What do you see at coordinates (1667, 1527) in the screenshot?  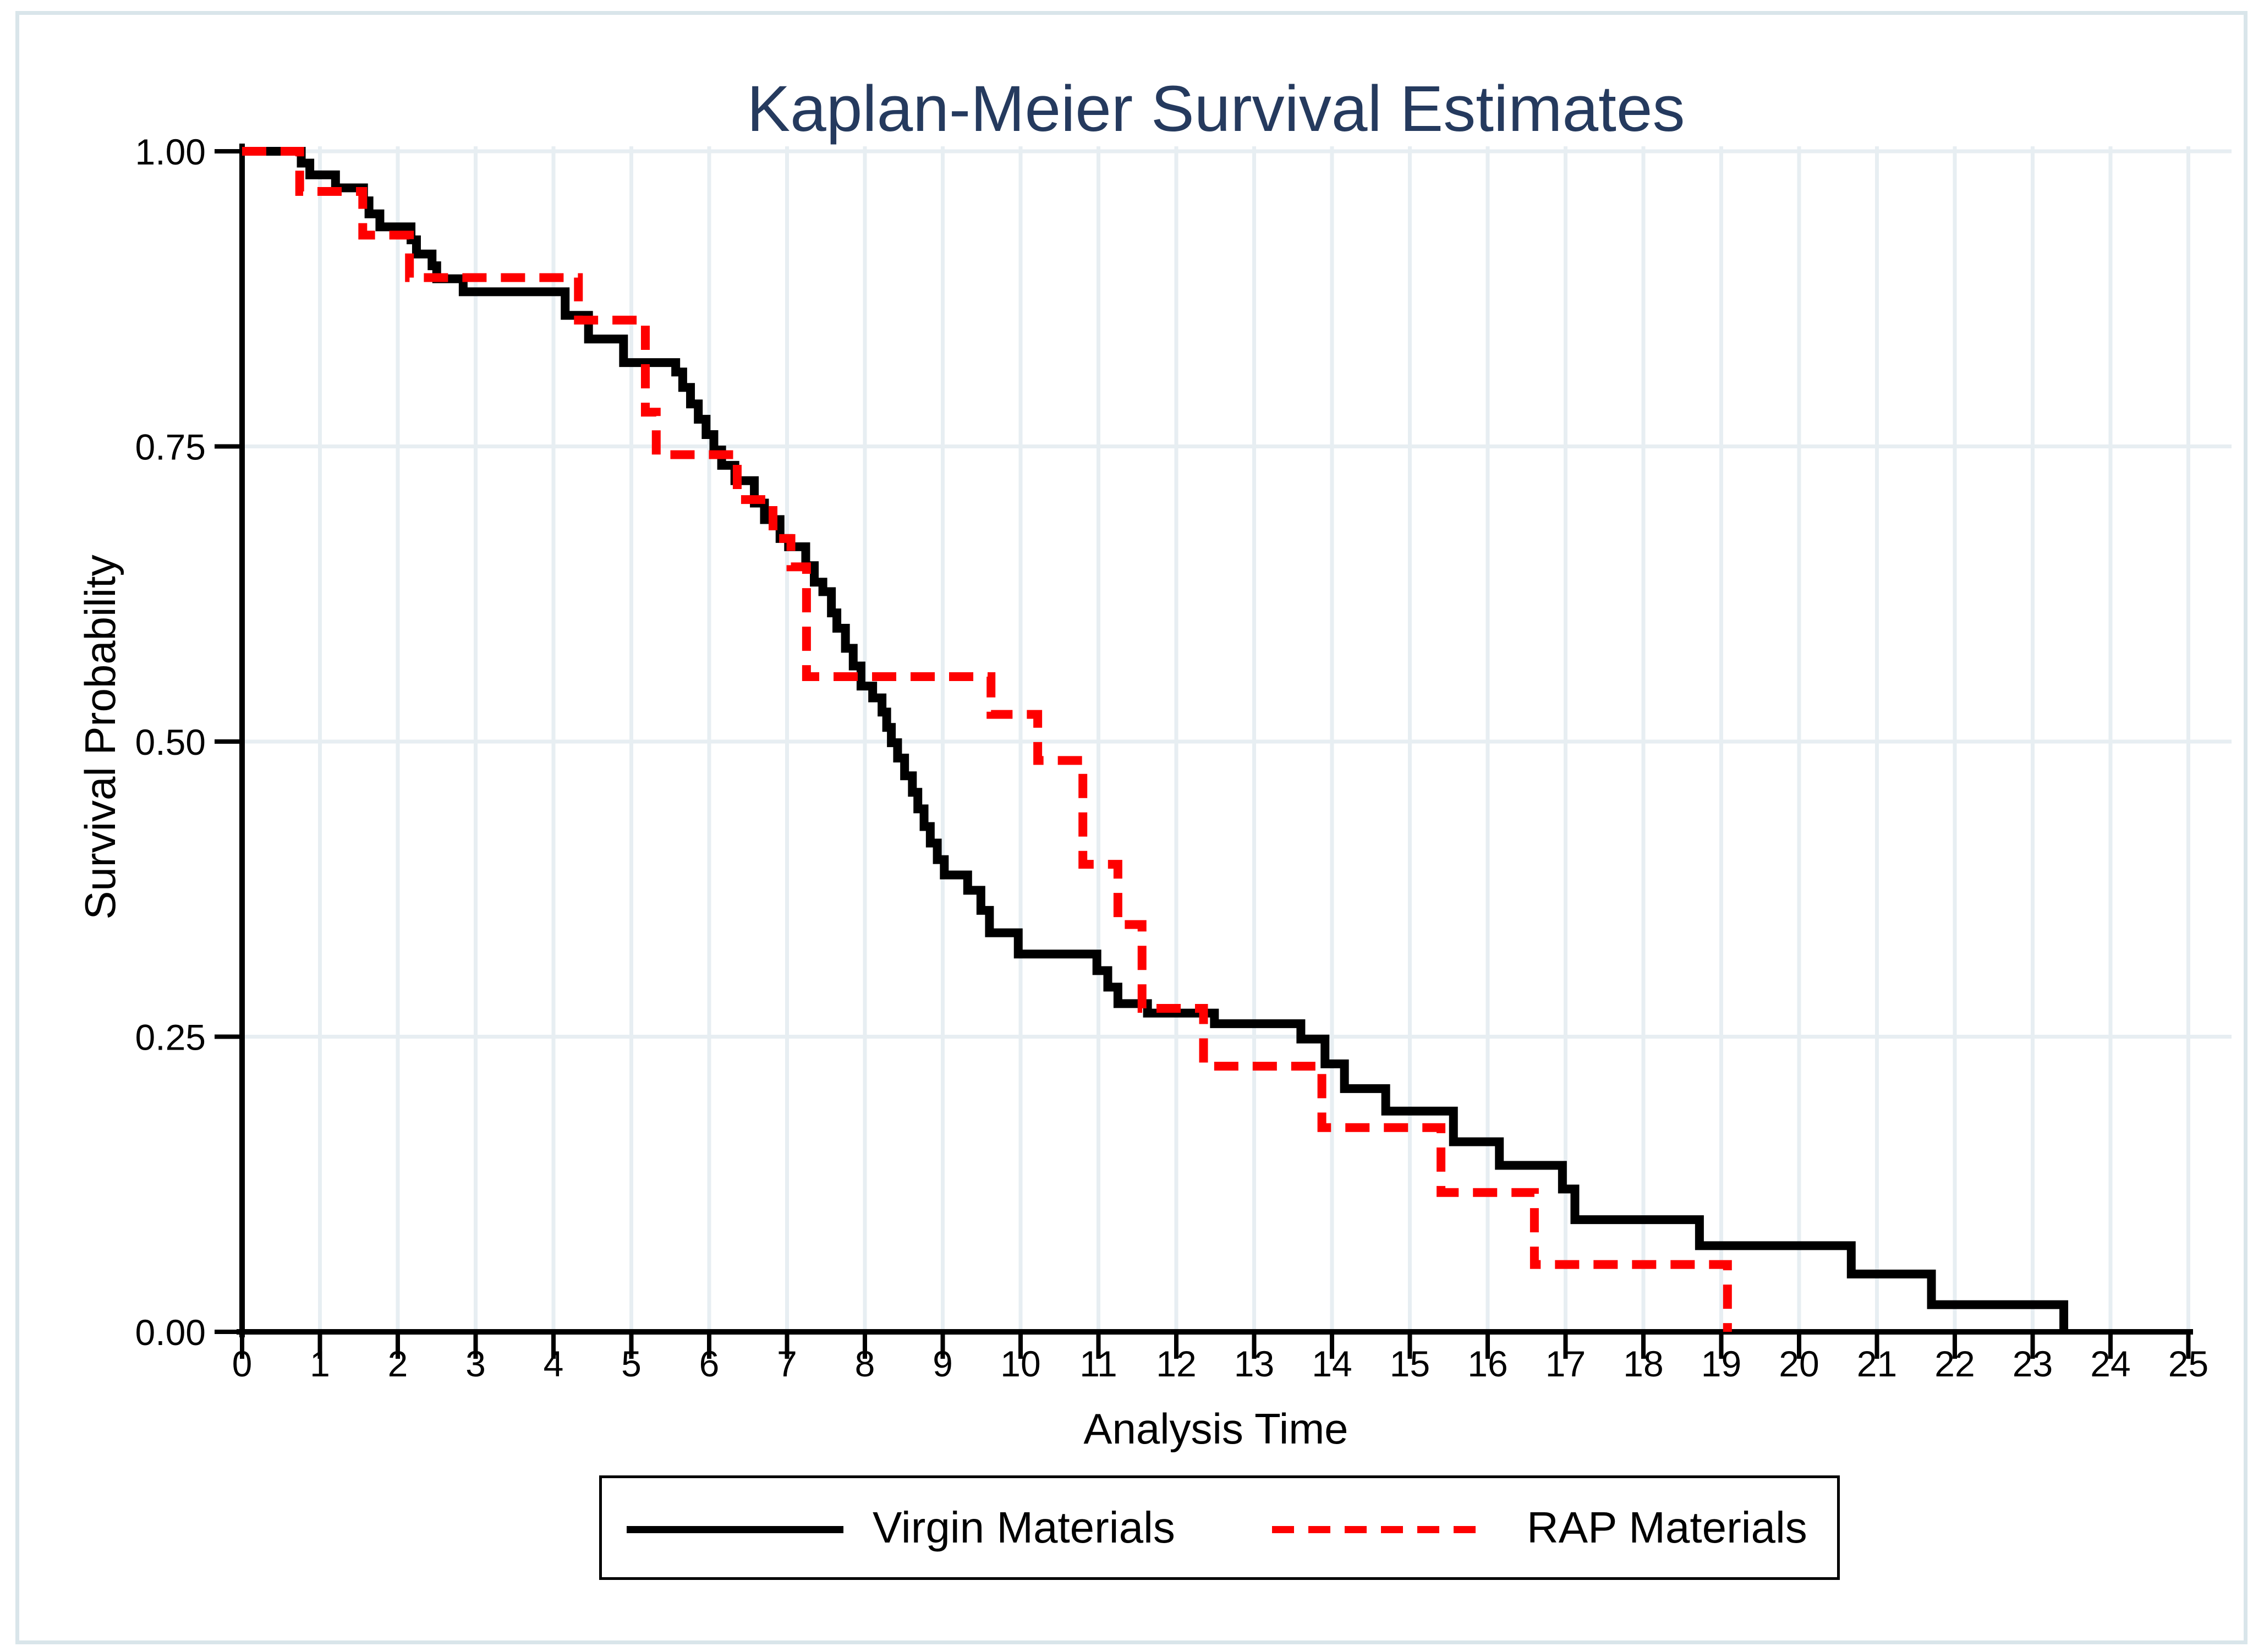 I see `legend-label-rap-materials: RAP Materials` at bounding box center [1667, 1527].